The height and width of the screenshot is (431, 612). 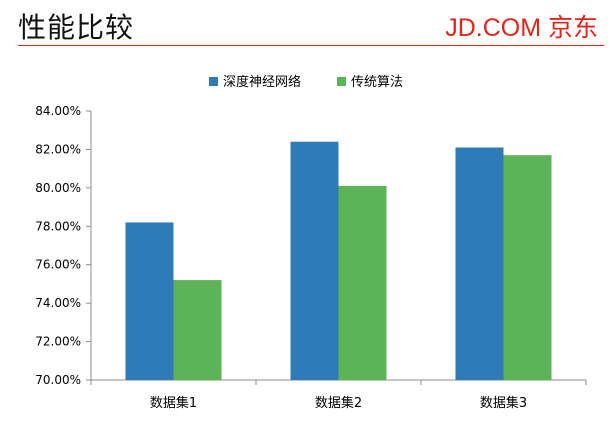 What do you see at coordinates (306, 82) in the screenshot?
I see `legend: 深度神经网络 传统算法` at bounding box center [306, 82].